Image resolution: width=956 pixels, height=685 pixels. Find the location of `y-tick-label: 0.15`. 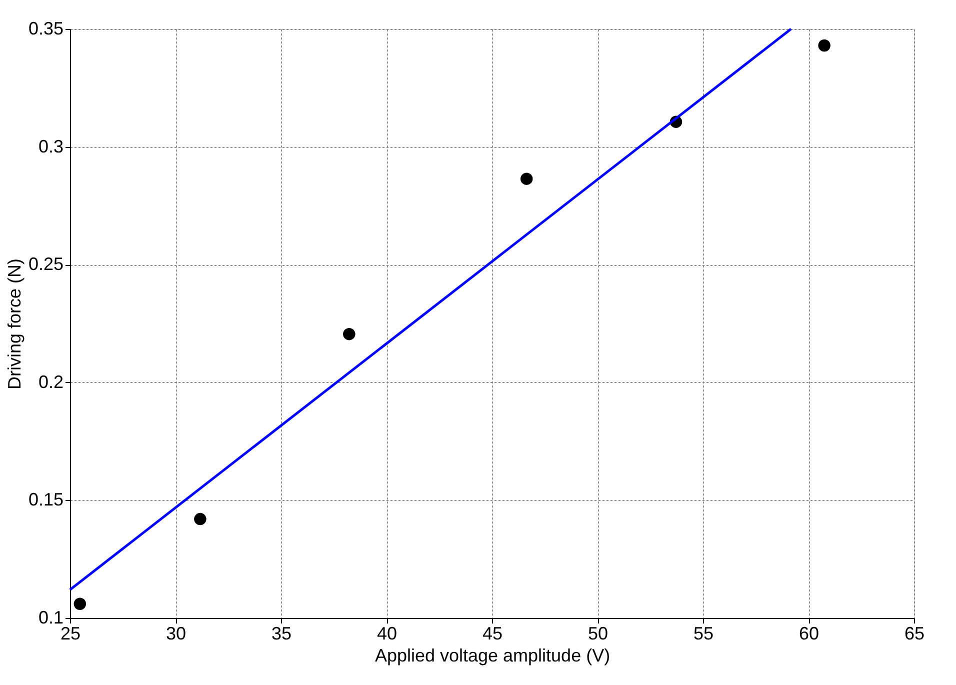

y-tick-label: 0.15 is located at coordinates (46, 500).